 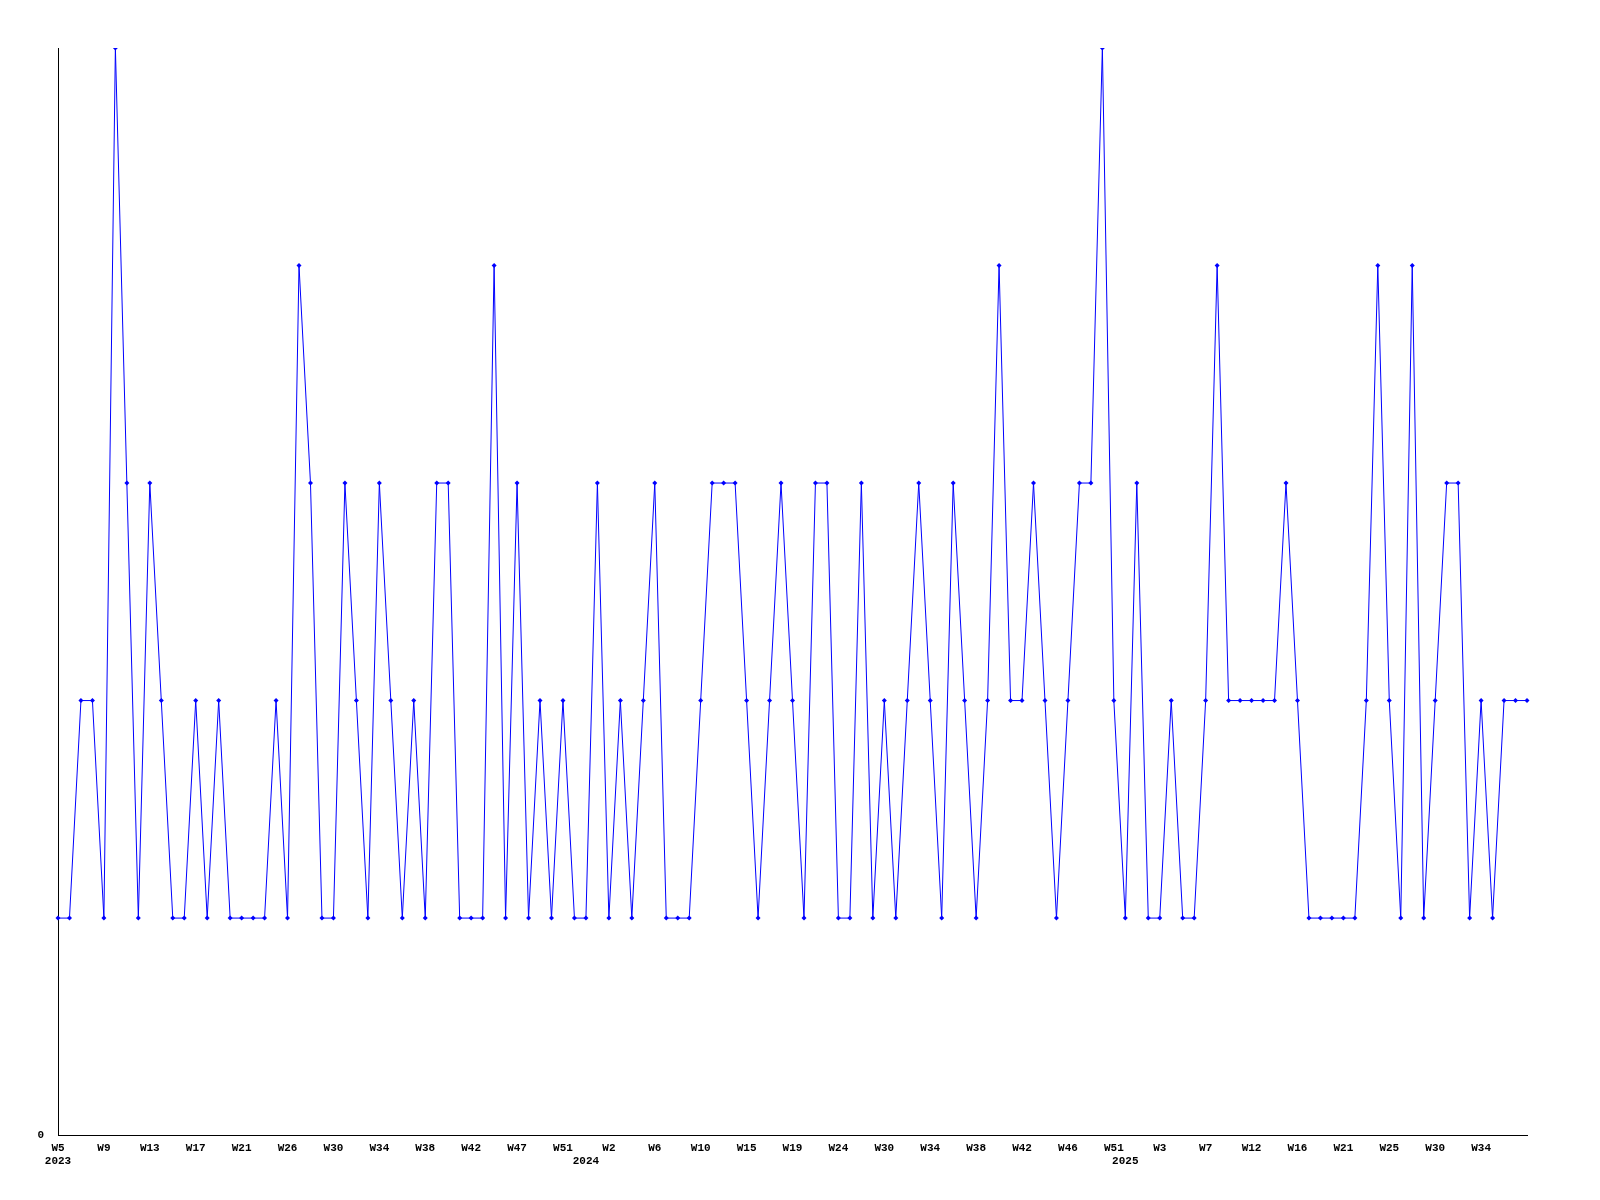 I want to click on x-tick-label: W10, so click(x=700, y=1147).